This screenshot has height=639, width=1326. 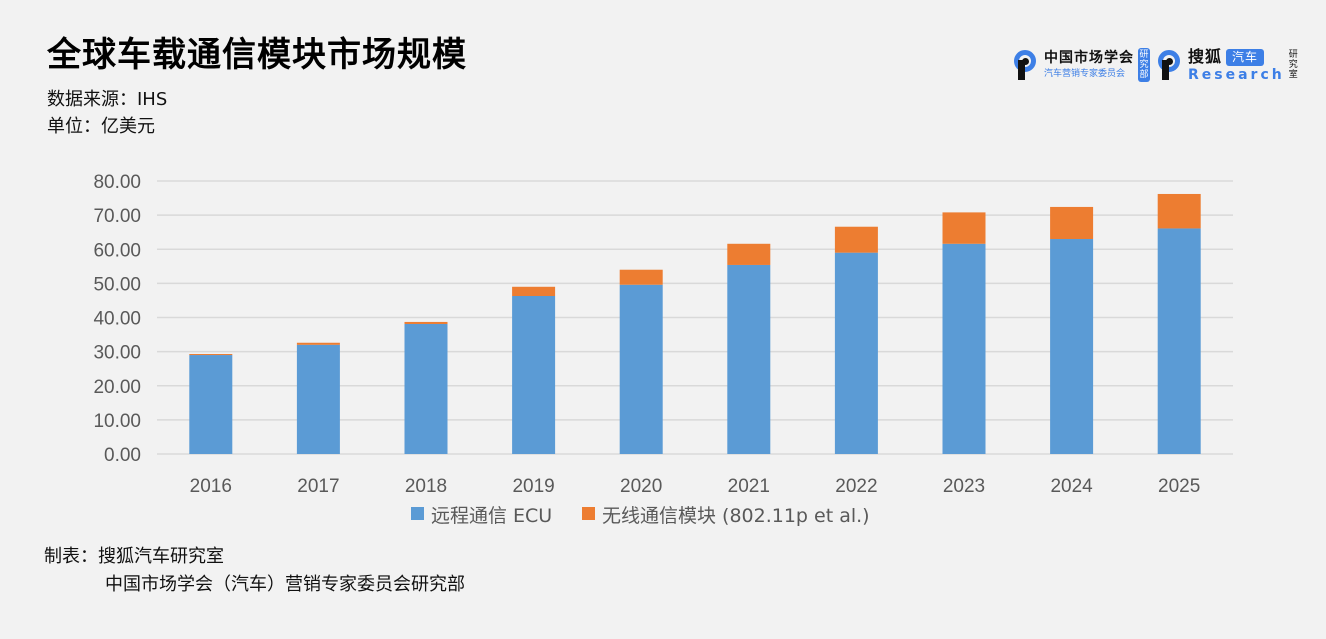 What do you see at coordinates (117, 284) in the screenshot?
I see `y-tick-label: 50.00` at bounding box center [117, 284].